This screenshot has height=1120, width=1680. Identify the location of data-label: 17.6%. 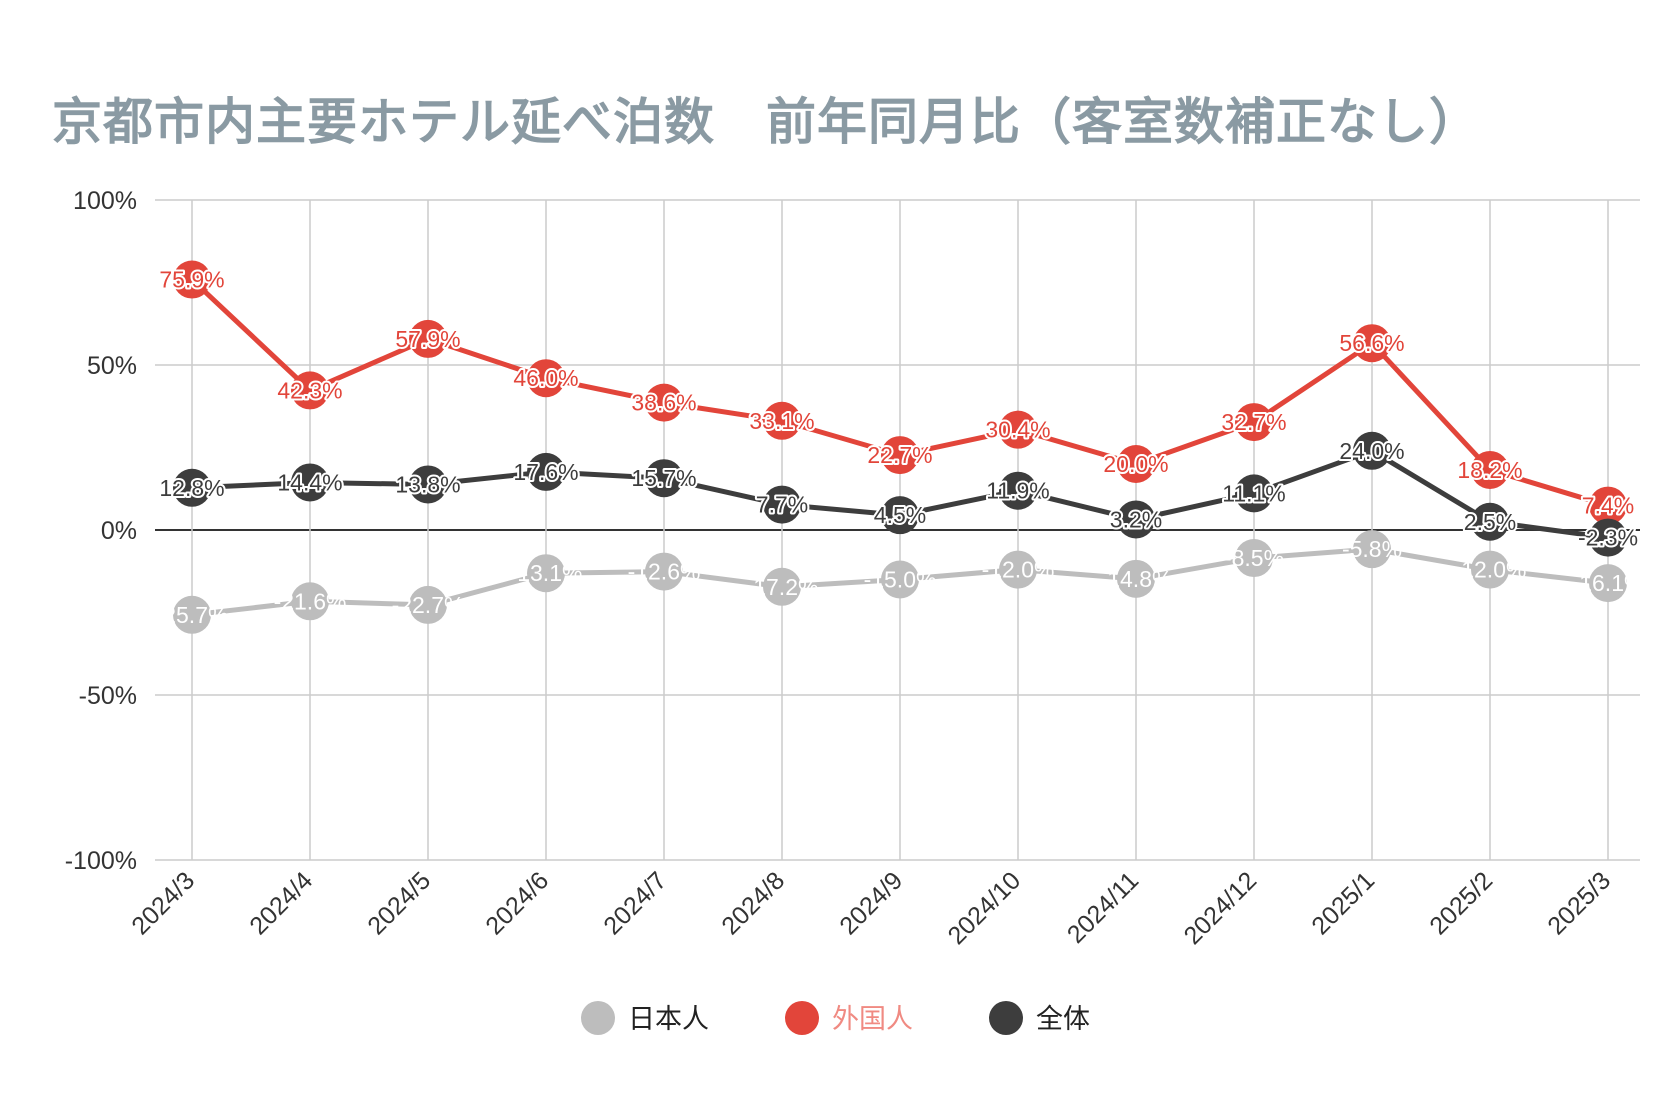
(545, 472).